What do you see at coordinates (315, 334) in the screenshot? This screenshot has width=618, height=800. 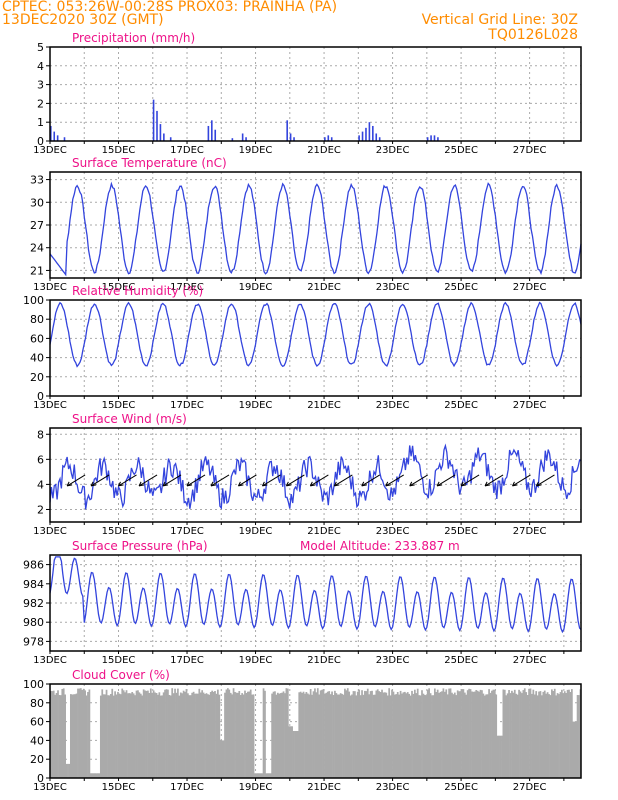 I see `humidity-line` at bounding box center [315, 334].